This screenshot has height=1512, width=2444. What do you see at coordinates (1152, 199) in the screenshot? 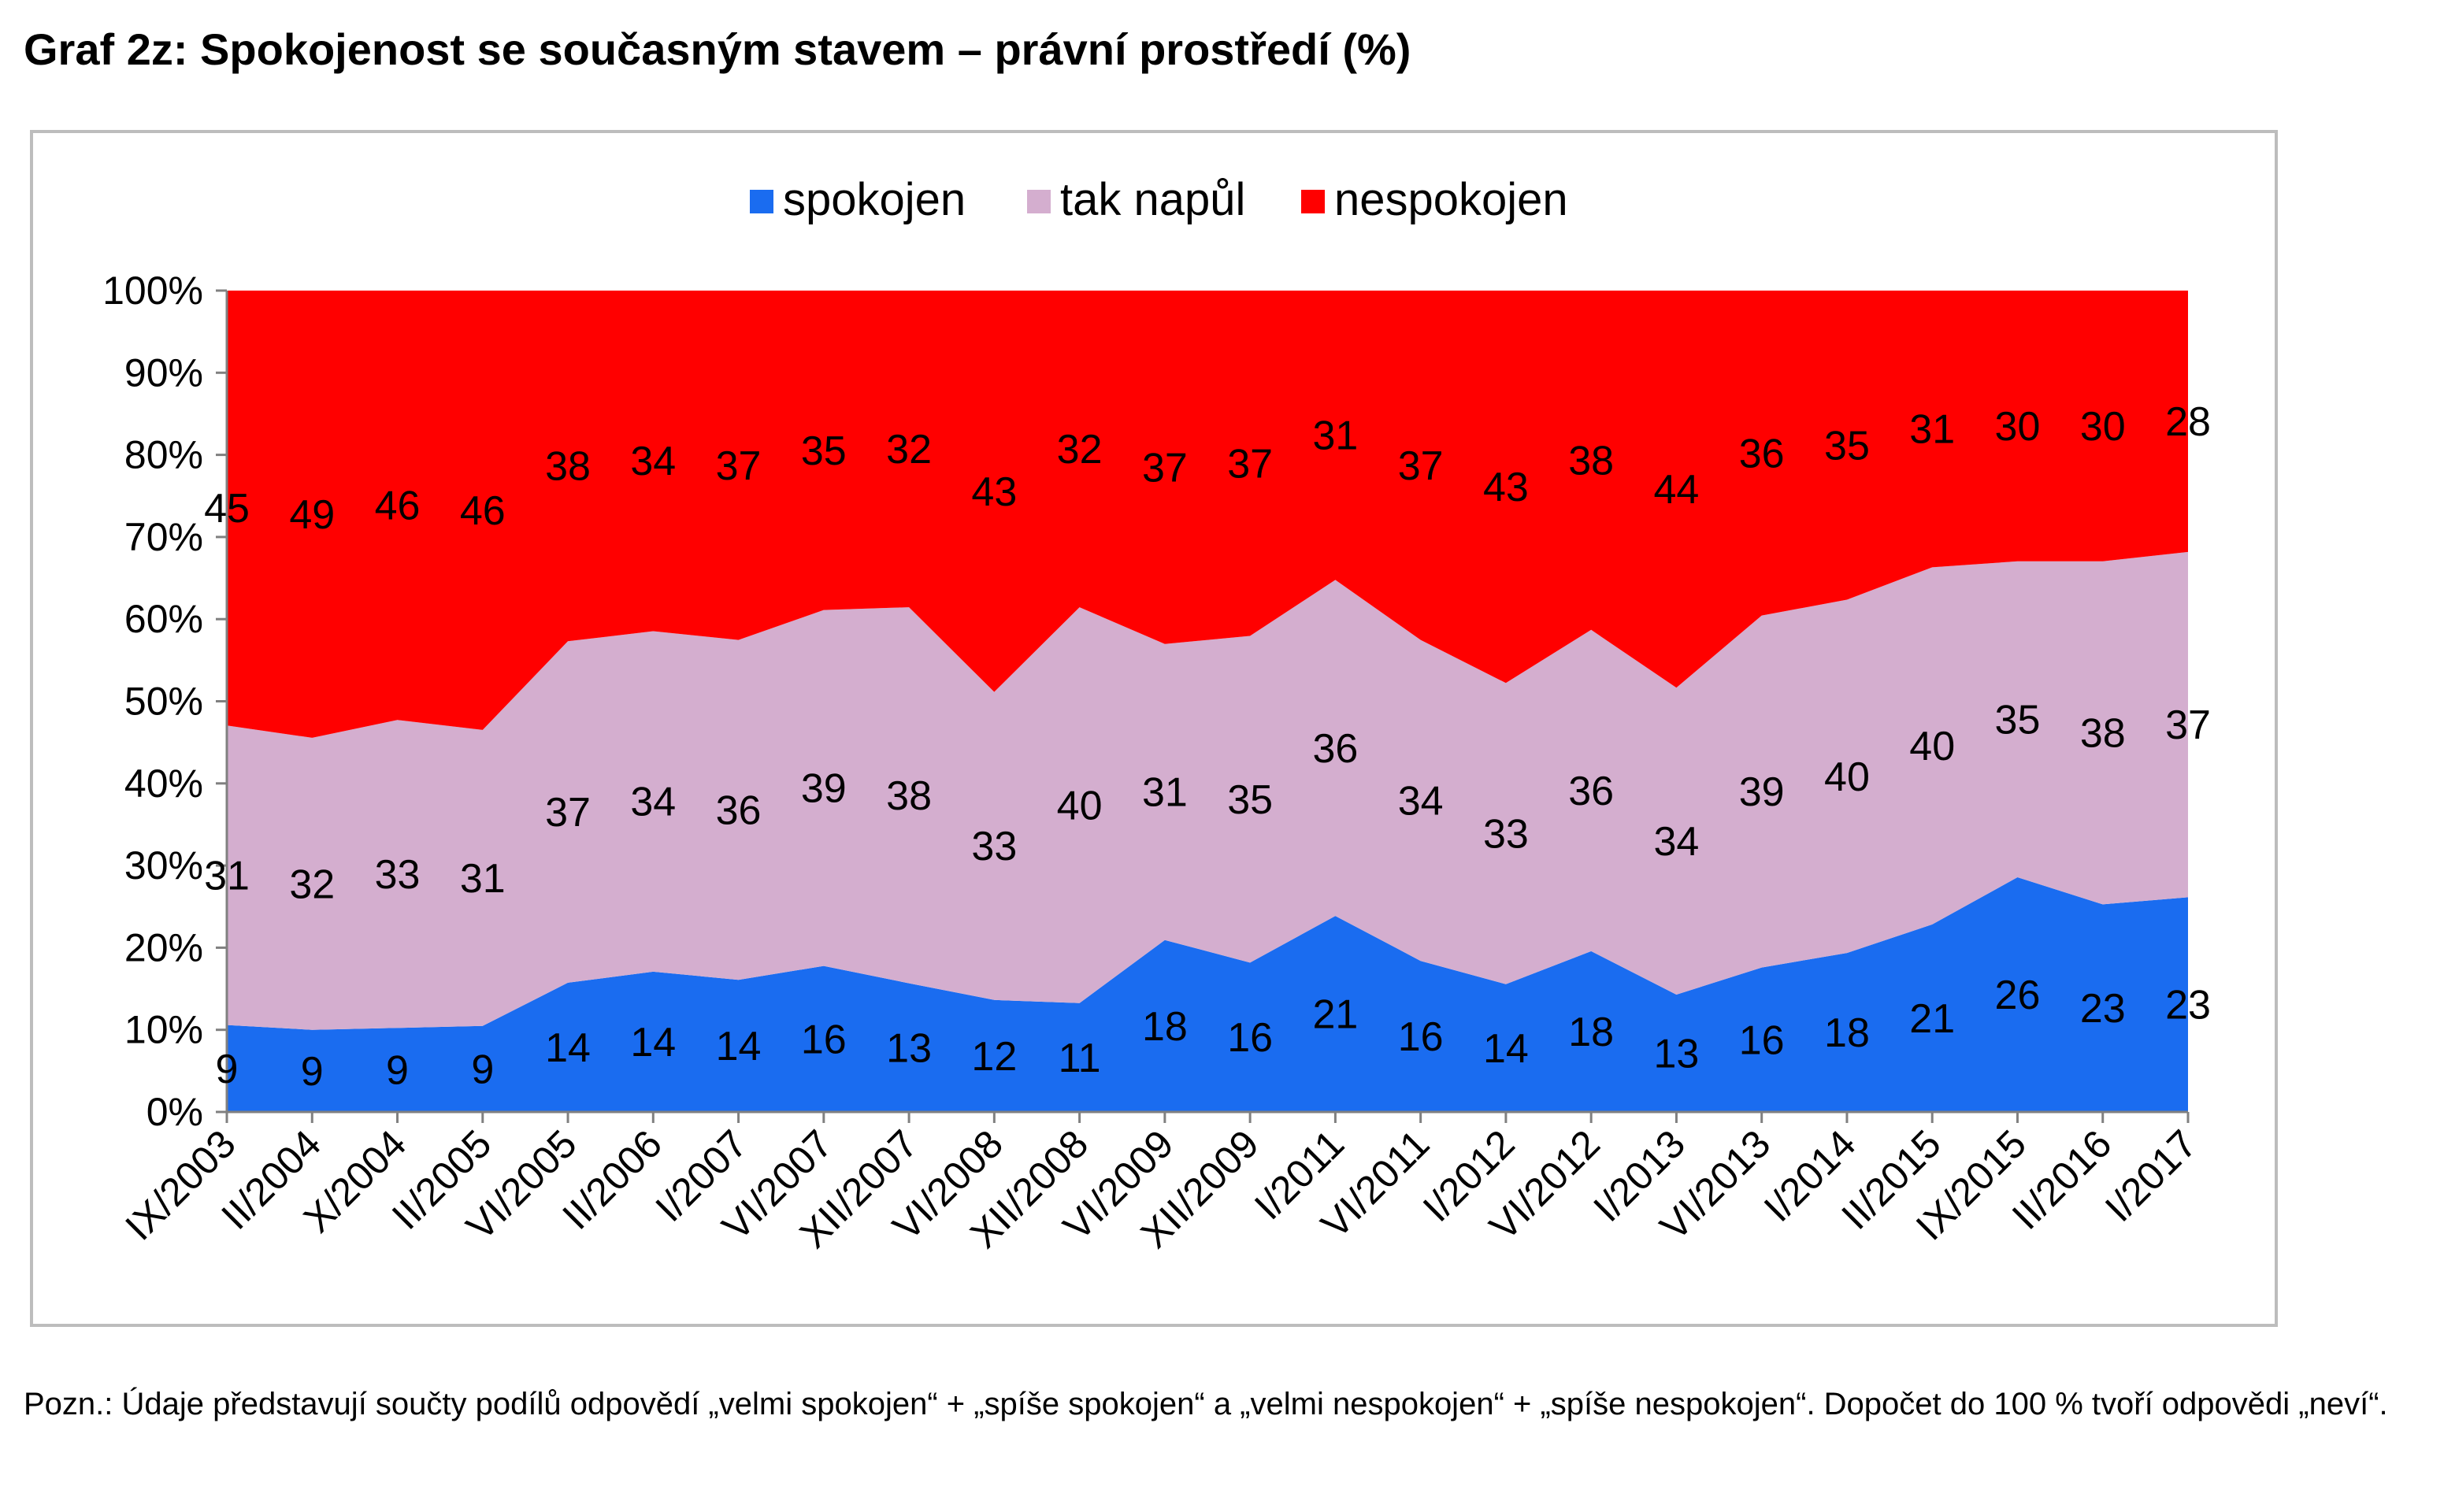
I see `legend-label-tak-napul: tak napůl` at bounding box center [1152, 199].